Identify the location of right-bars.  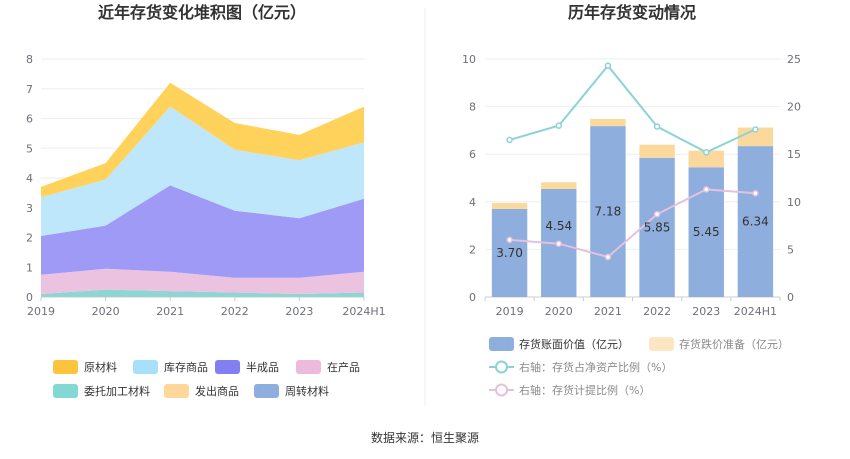
(632, 207).